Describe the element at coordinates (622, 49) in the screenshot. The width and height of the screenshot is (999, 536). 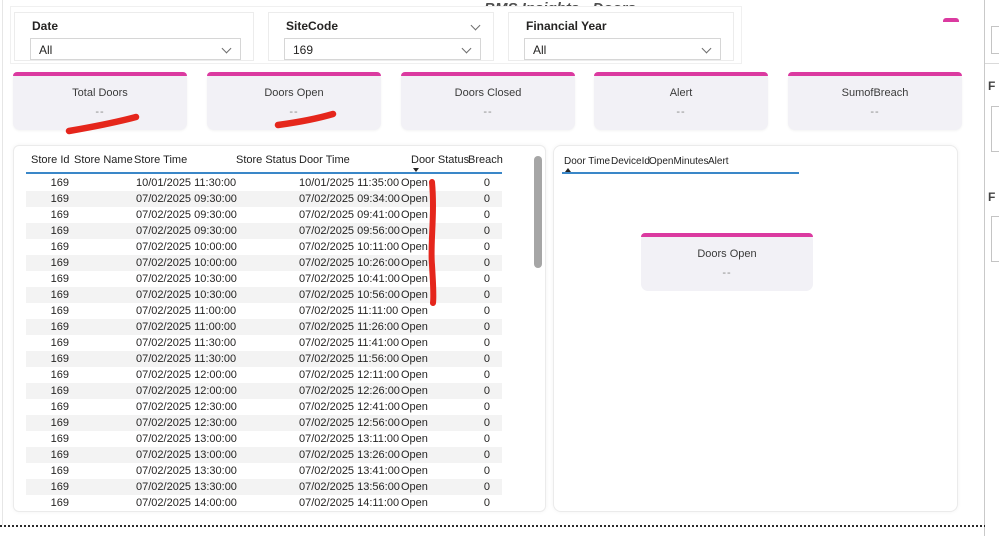
I see `financial-year-dropdown: All` at that location.